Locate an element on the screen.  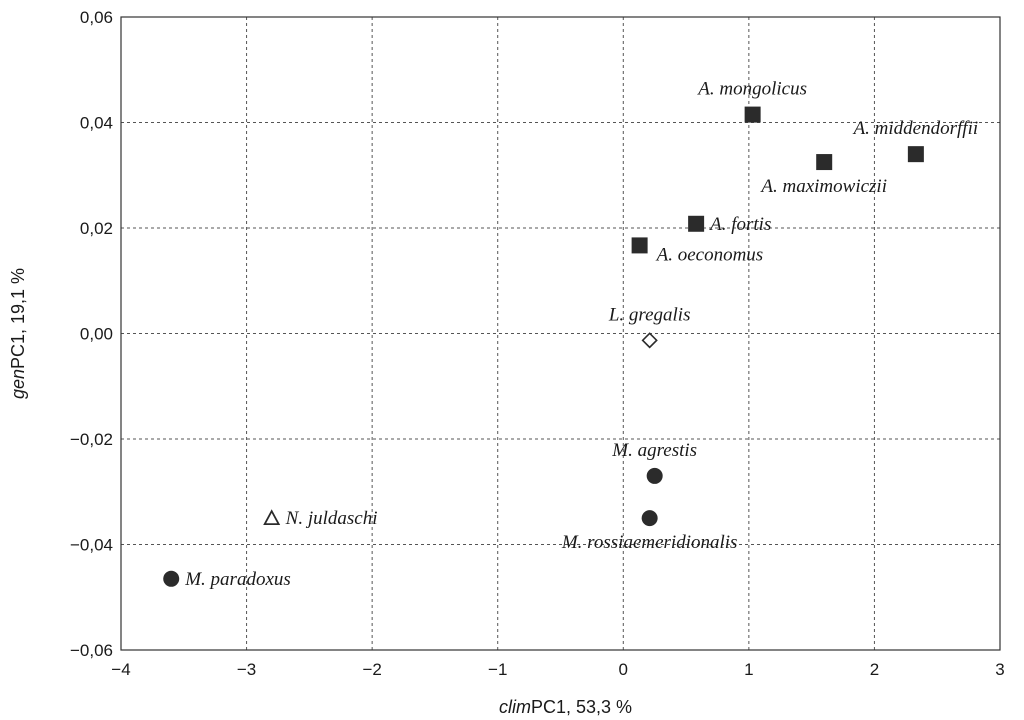
y-axis-title-rest: PC1, 19,1 % is located at coordinates (18, 318).